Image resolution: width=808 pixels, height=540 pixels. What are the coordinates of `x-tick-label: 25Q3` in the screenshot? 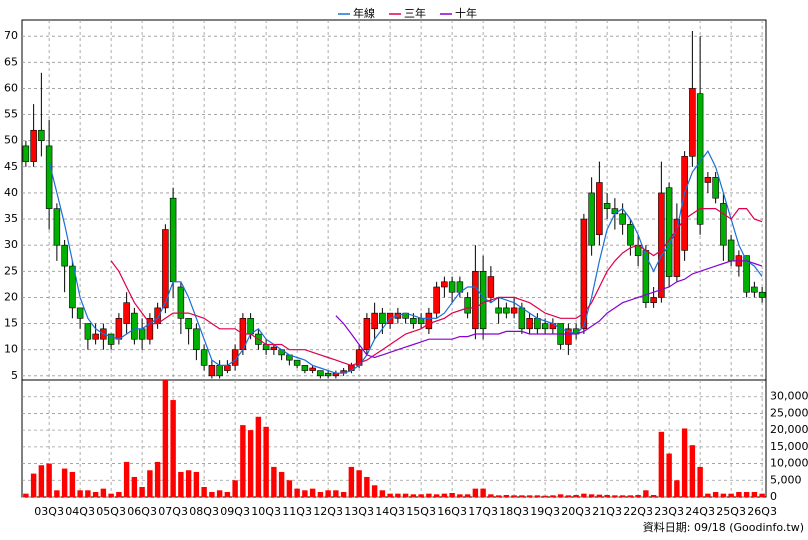 It's located at (731, 511).